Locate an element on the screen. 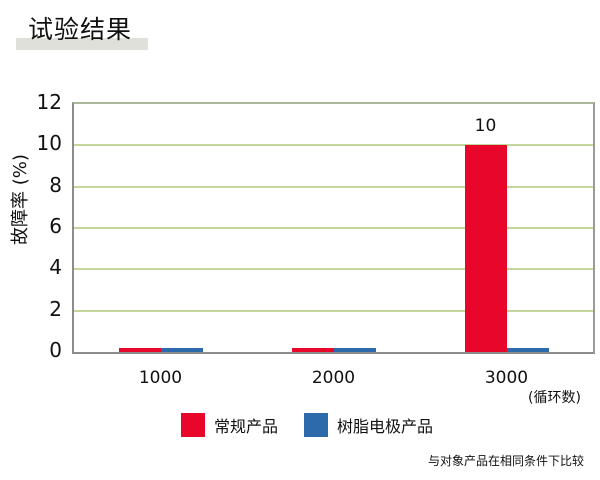 This screenshot has width=600, height=480. y-tick-label: 4 is located at coordinates (55, 267).